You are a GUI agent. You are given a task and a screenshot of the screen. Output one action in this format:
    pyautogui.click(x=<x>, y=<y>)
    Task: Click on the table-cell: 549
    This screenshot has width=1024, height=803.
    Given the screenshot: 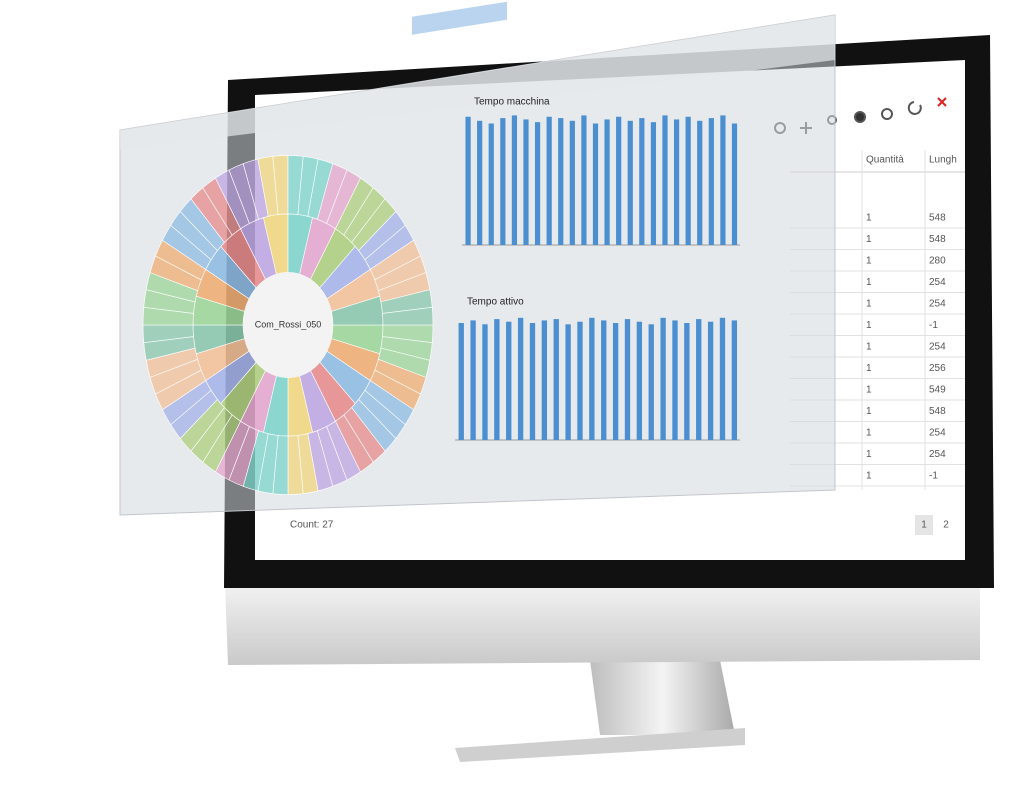 What is the action you would take?
    pyautogui.click(x=937, y=390)
    